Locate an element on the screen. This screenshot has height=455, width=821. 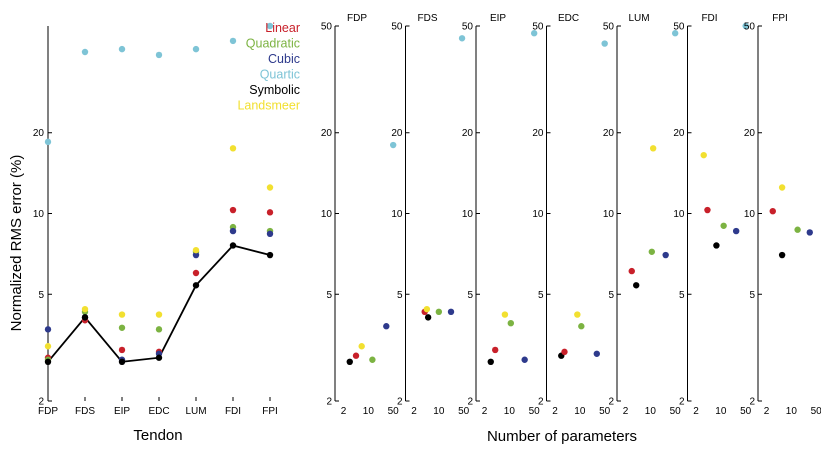
panel-title: FDI is located at coordinates (709, 18).